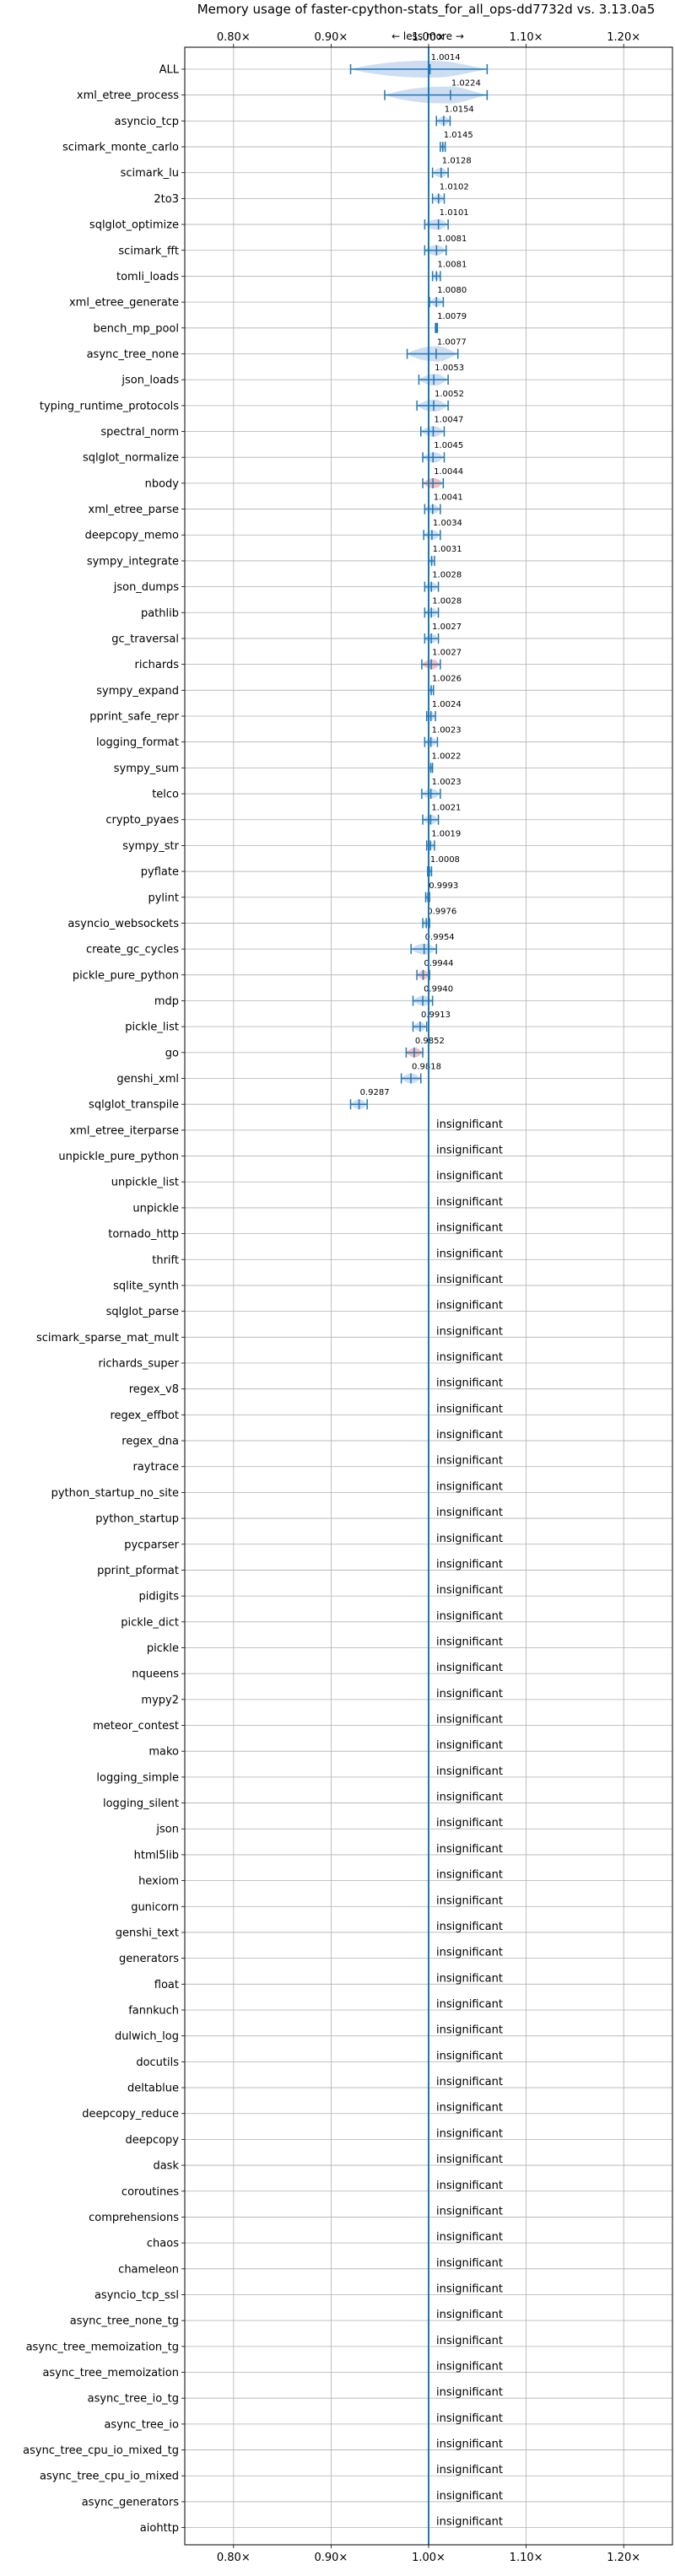 This screenshot has width=675, height=2576. Describe the element at coordinates (415, 65) in the screenshot. I see `benchmark-row: ALL 1.0014` at that location.